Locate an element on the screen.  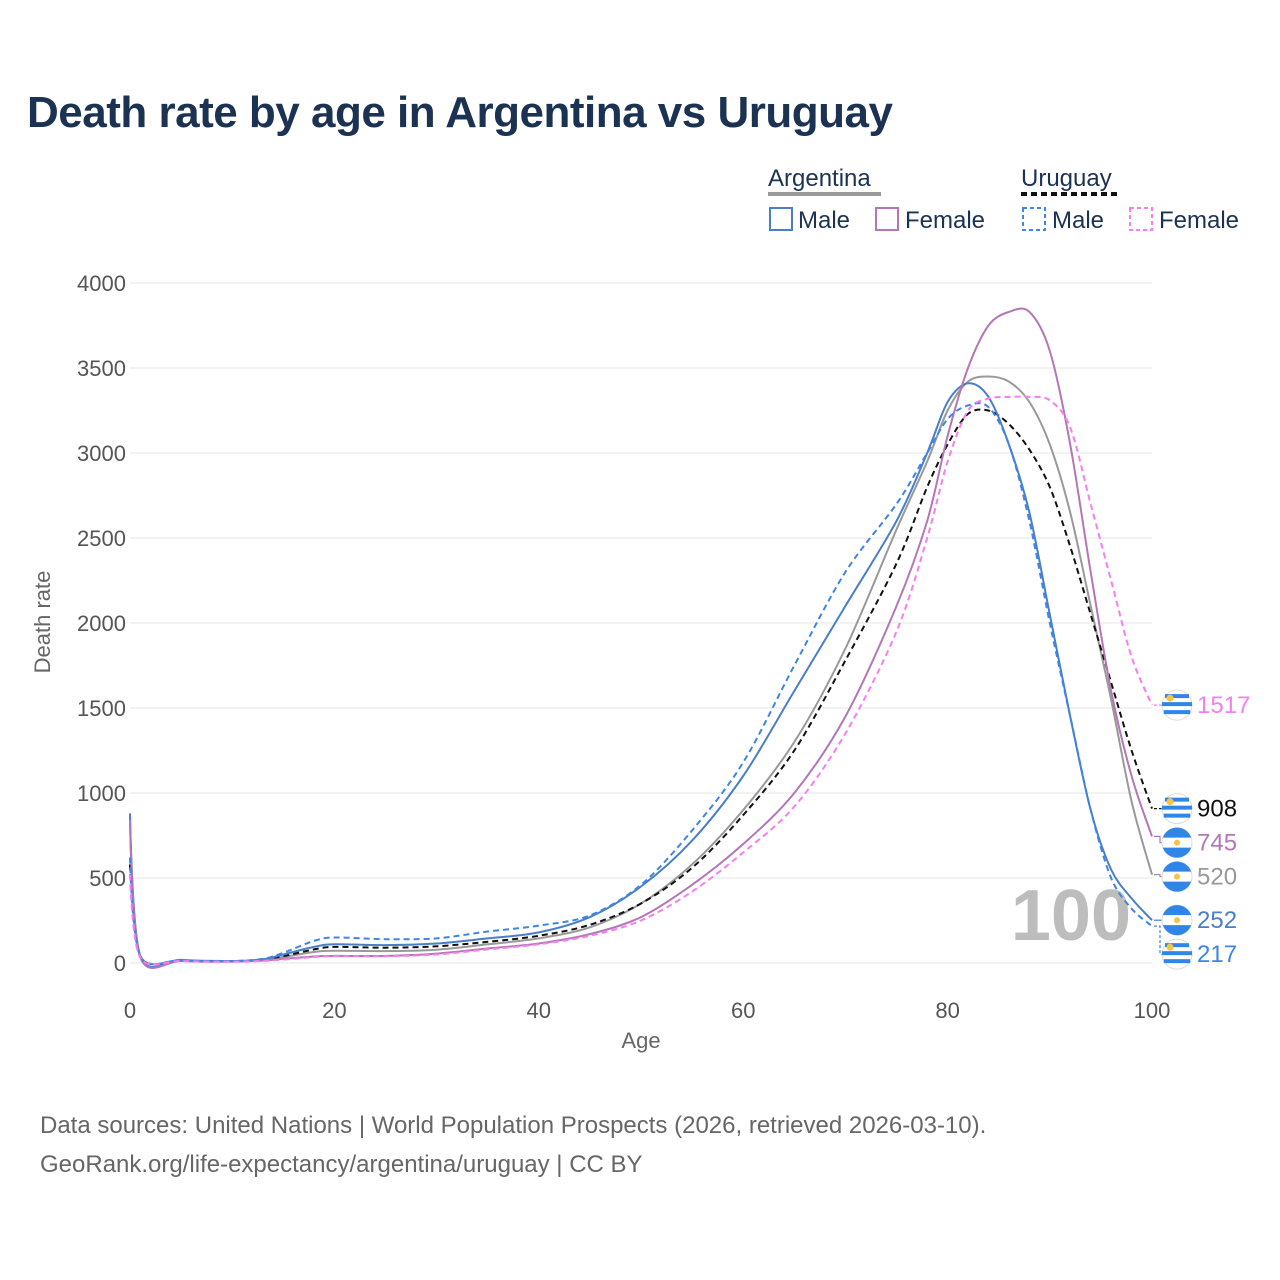
end-value-label: 520 is located at coordinates (1217, 877).